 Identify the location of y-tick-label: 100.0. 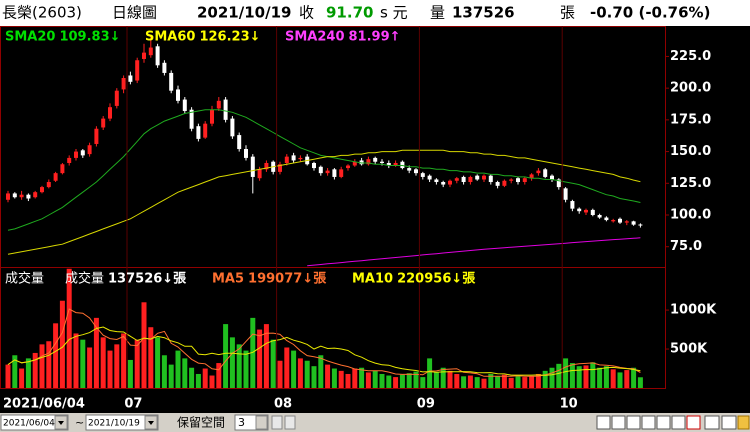
(690, 214).